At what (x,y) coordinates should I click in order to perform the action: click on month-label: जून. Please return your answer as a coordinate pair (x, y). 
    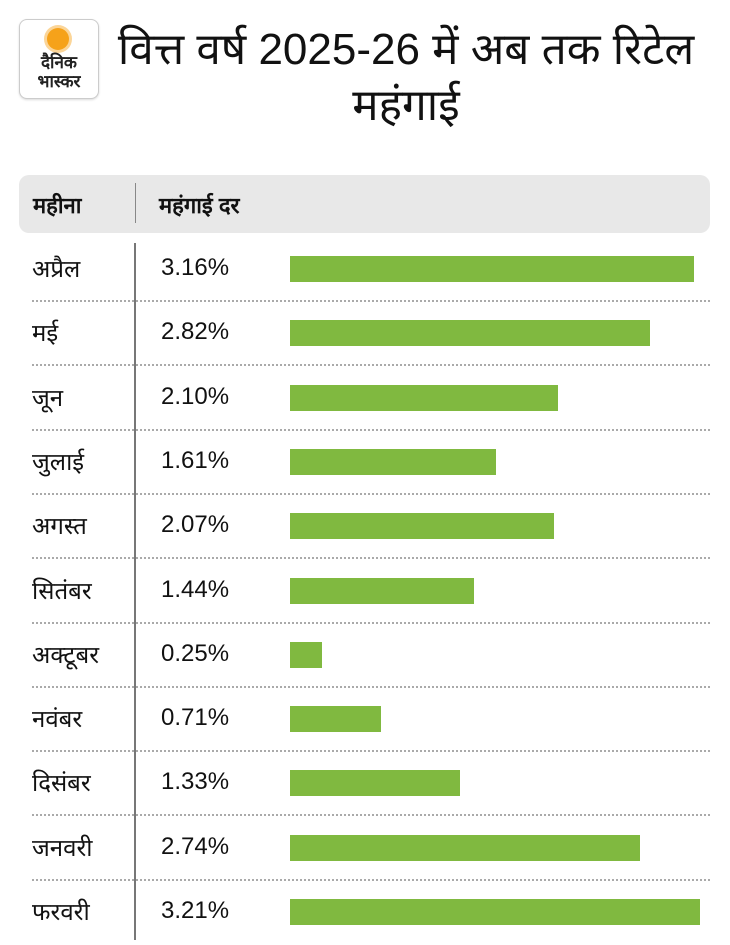
    Looking at the image, I should click on (48, 398).